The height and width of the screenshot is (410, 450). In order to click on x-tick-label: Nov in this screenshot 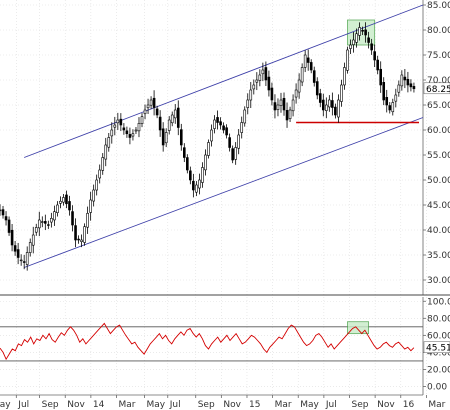, I will do `click(386, 405)`.